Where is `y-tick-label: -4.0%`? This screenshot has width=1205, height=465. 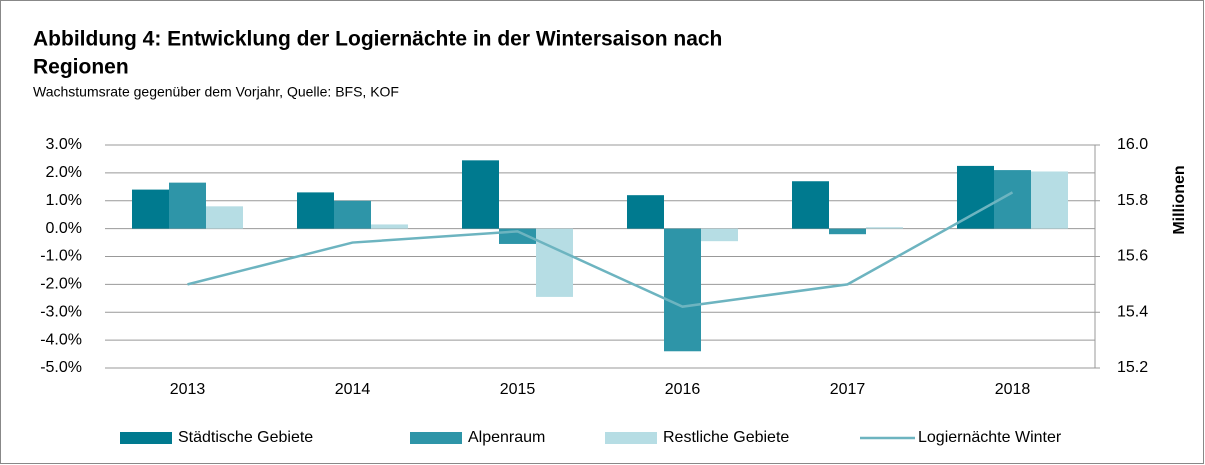
y-tick-label: -4.0% is located at coordinates (61, 339).